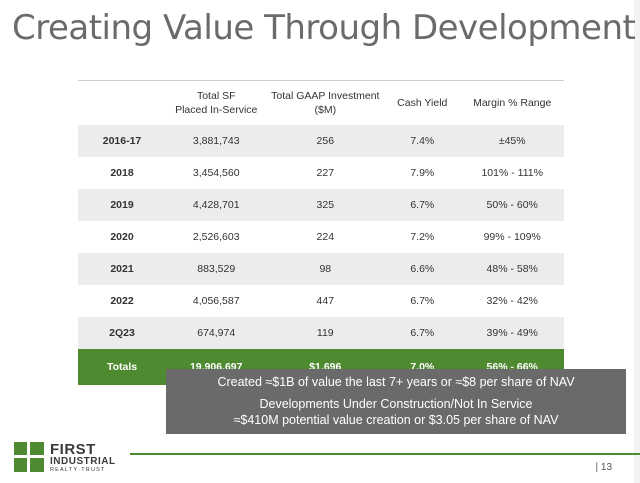 The height and width of the screenshot is (483, 640). What do you see at coordinates (604, 467) in the screenshot?
I see `page-number: | 13` at bounding box center [604, 467].